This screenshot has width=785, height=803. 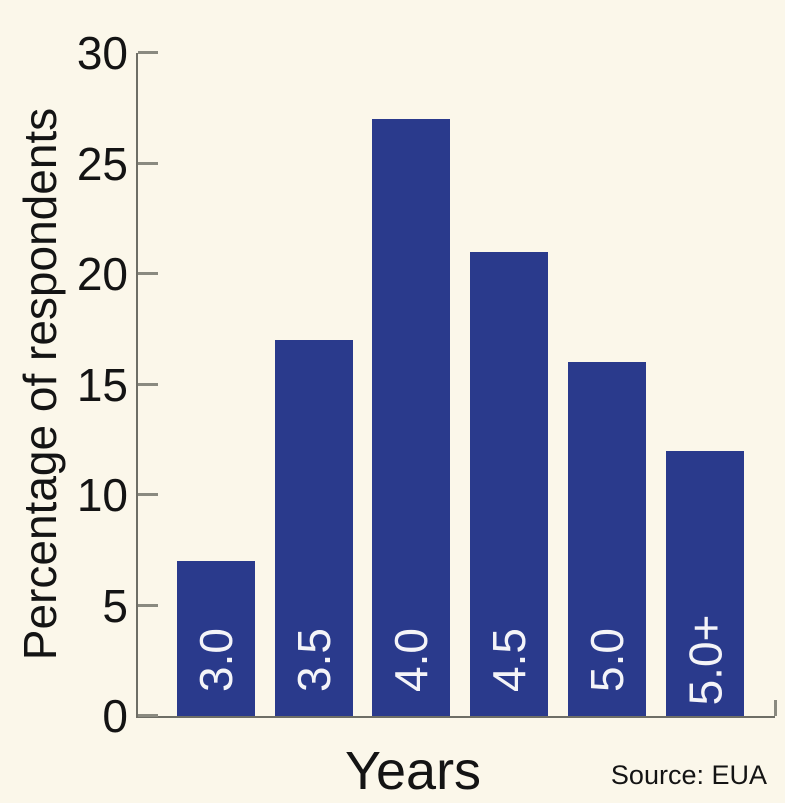 What do you see at coordinates (102, 274) in the screenshot?
I see `y-axis-tick-label: 20` at bounding box center [102, 274].